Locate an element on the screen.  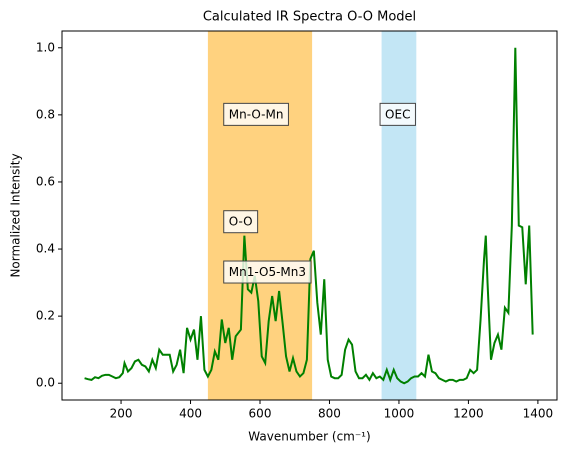
annotation-text: O-O is located at coordinates (241, 222).